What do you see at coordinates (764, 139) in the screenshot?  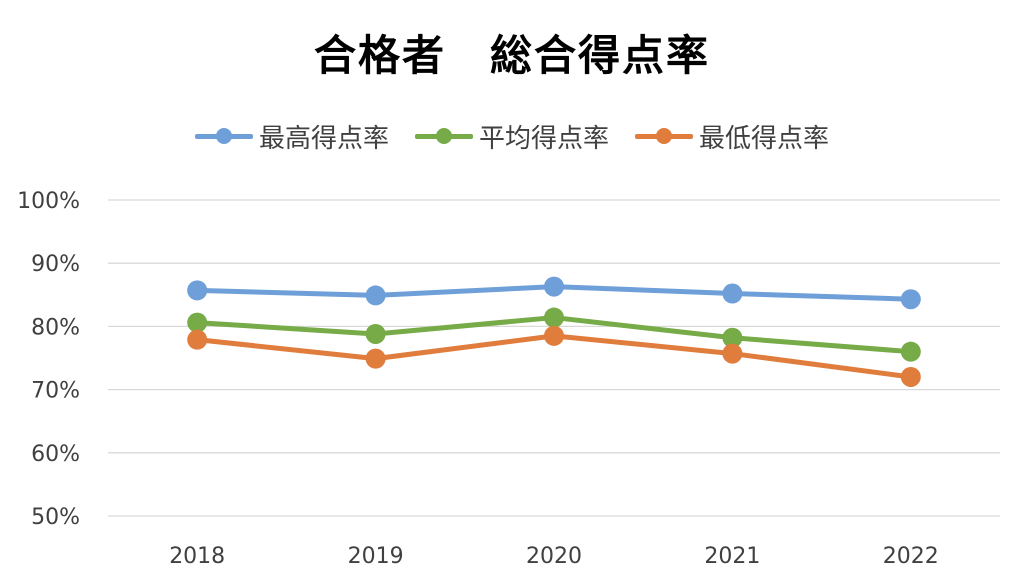 I see `legend-label-min: 最低得点率` at bounding box center [764, 139].